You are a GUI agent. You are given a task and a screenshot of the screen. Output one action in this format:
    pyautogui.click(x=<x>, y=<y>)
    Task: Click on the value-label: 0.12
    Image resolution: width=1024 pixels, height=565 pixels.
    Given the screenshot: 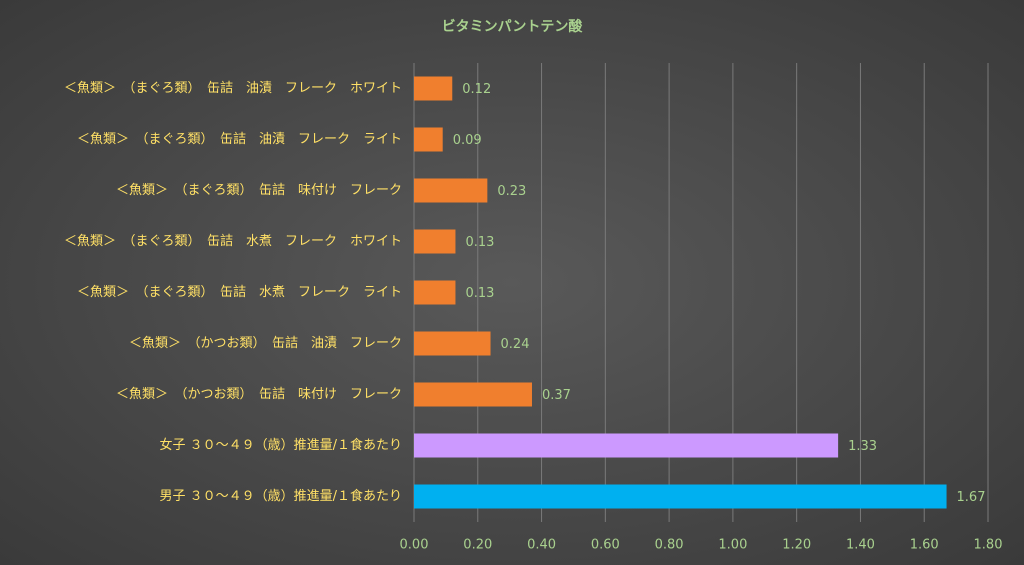 What is the action you would take?
    pyautogui.click(x=476, y=89)
    